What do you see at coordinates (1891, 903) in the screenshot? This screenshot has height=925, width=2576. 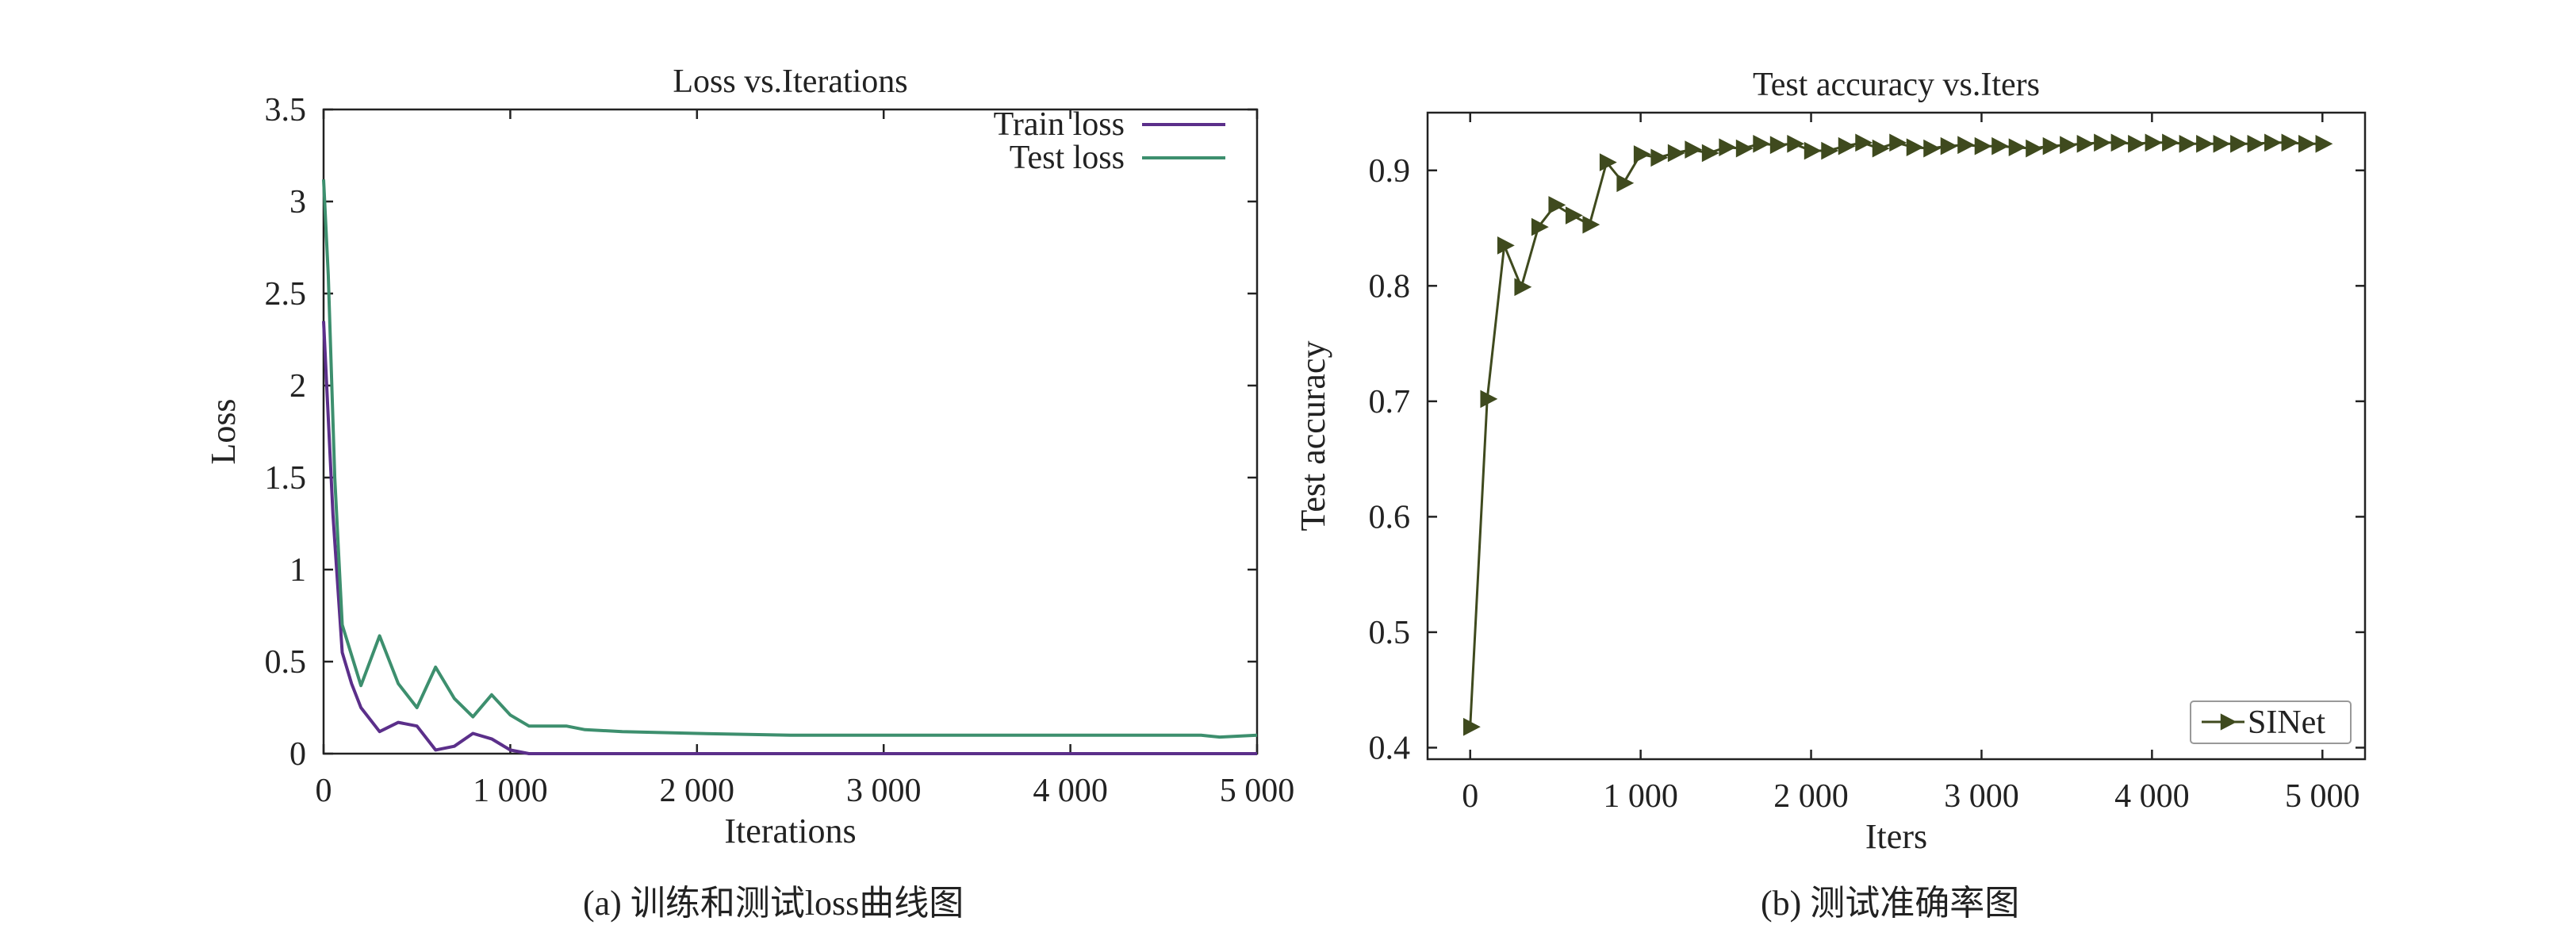 I see `caption-right: (b) 测试准确率图` at bounding box center [1891, 903].